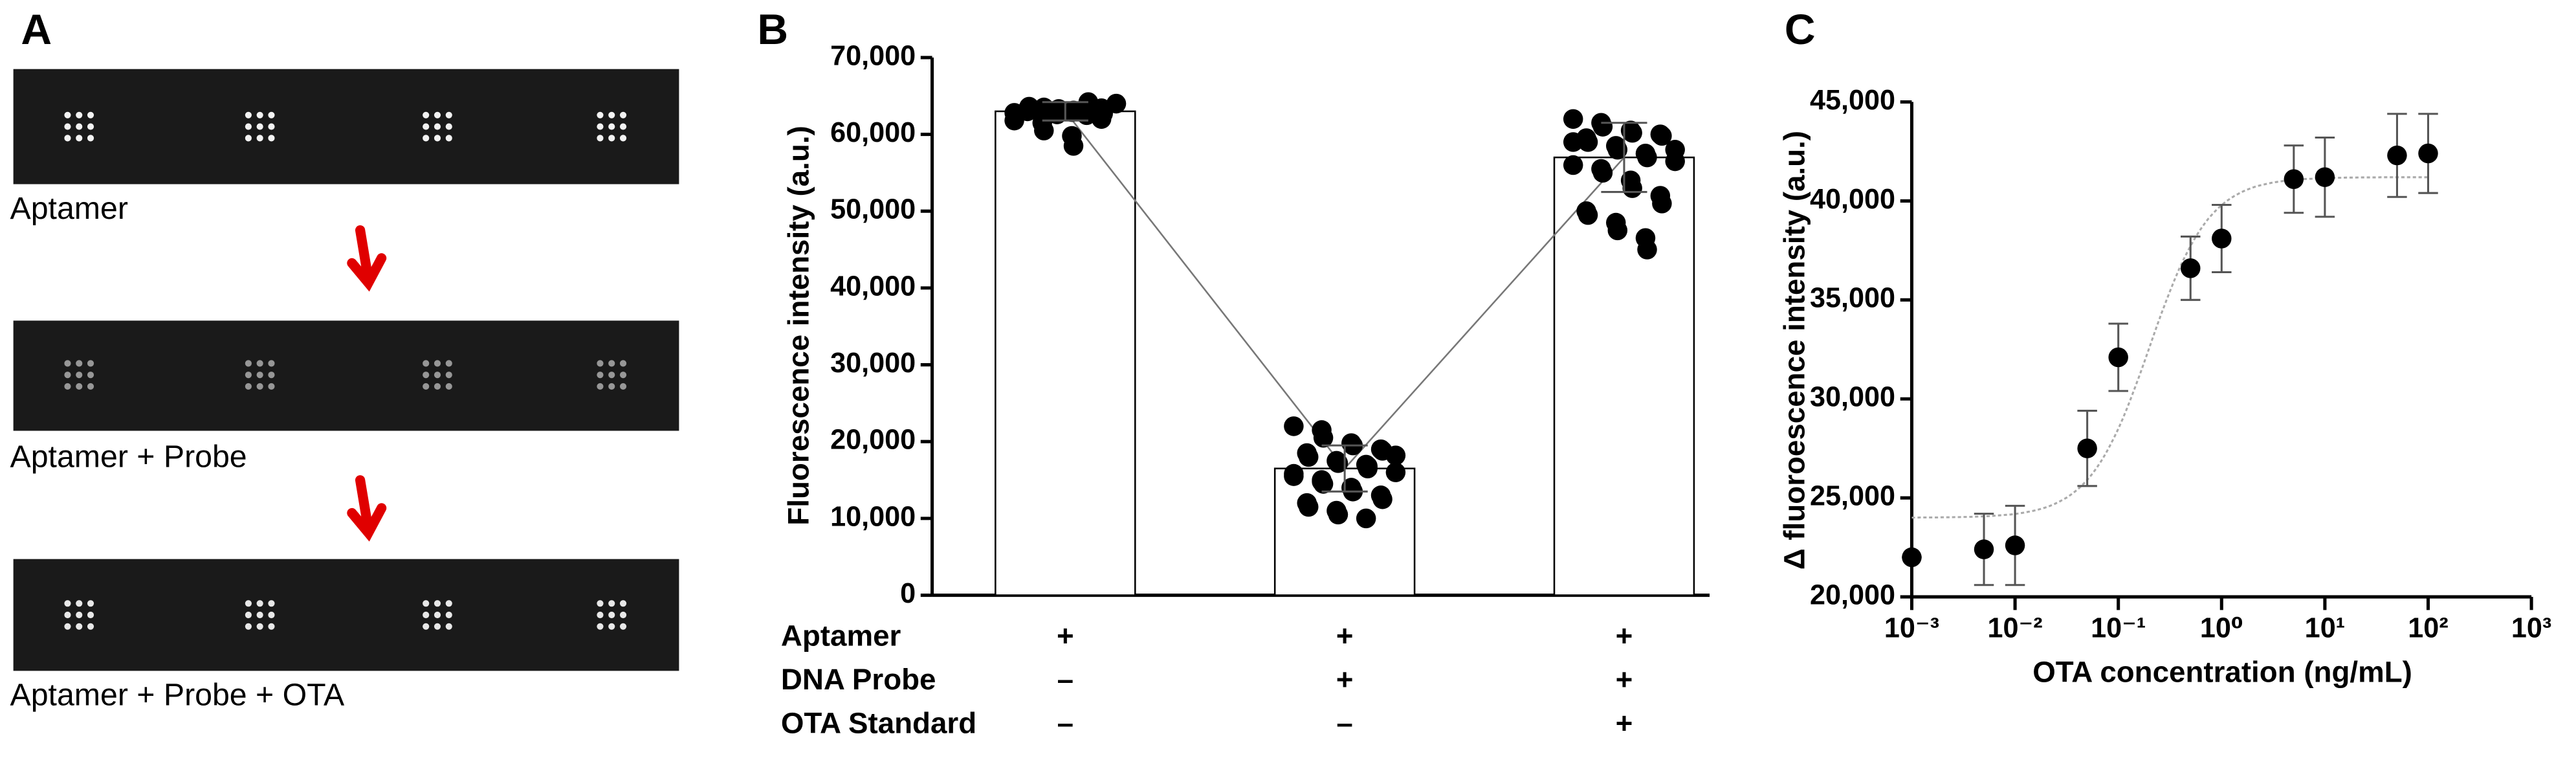 This screenshot has width=2576, height=758. Describe the element at coordinates (908, 593) in the screenshot. I see `y-tick-label: 0` at that location.